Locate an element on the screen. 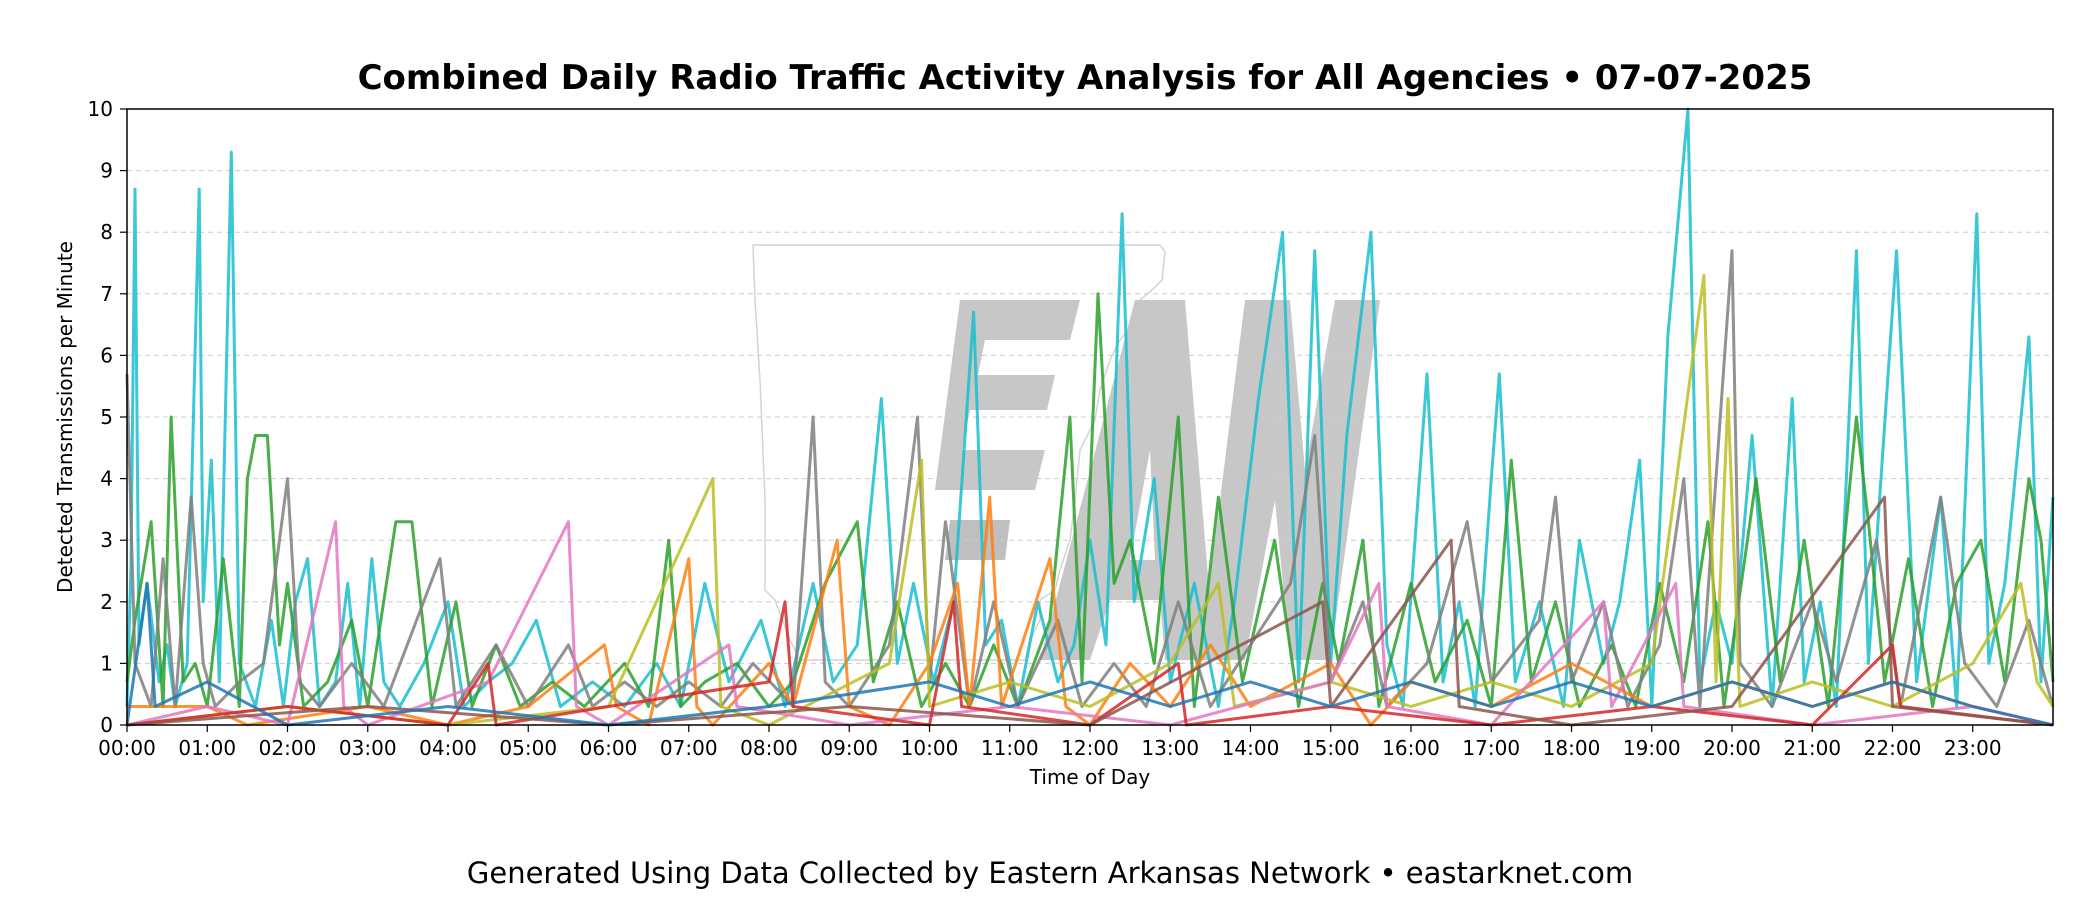 The width and height of the screenshot is (2100, 900). x-tick-label: 12:00 is located at coordinates (1090, 748).